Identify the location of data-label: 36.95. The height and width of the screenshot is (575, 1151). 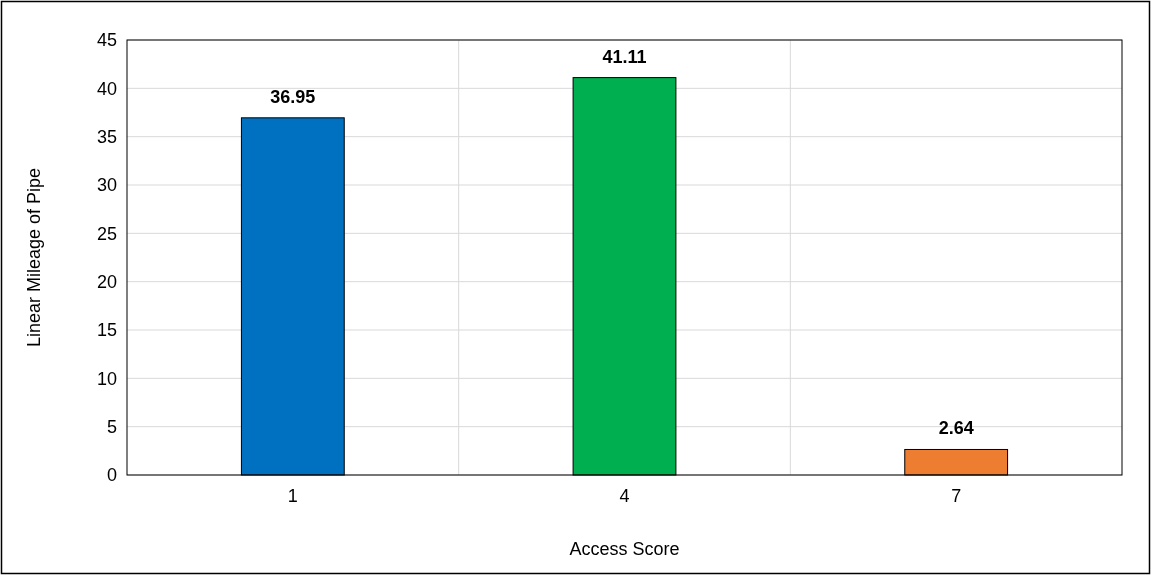
(293, 96).